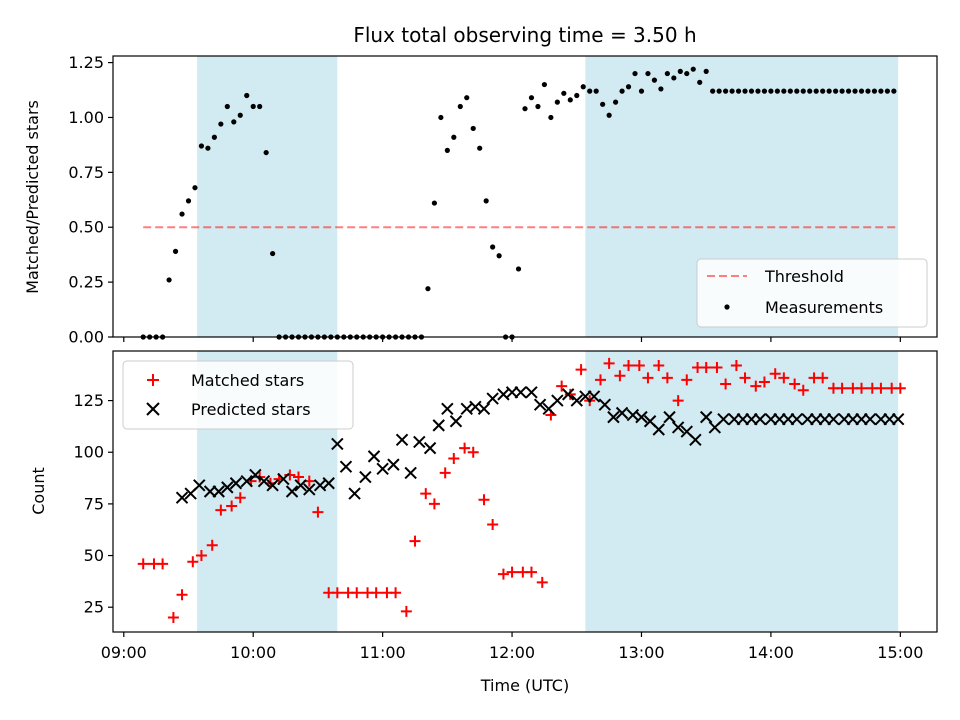 This screenshot has width=960, height=720. I want to click on bottom-x-axis: 09:00 10:00 11:00 12:00 13:00 14:00 15:00, so click(512, 647).